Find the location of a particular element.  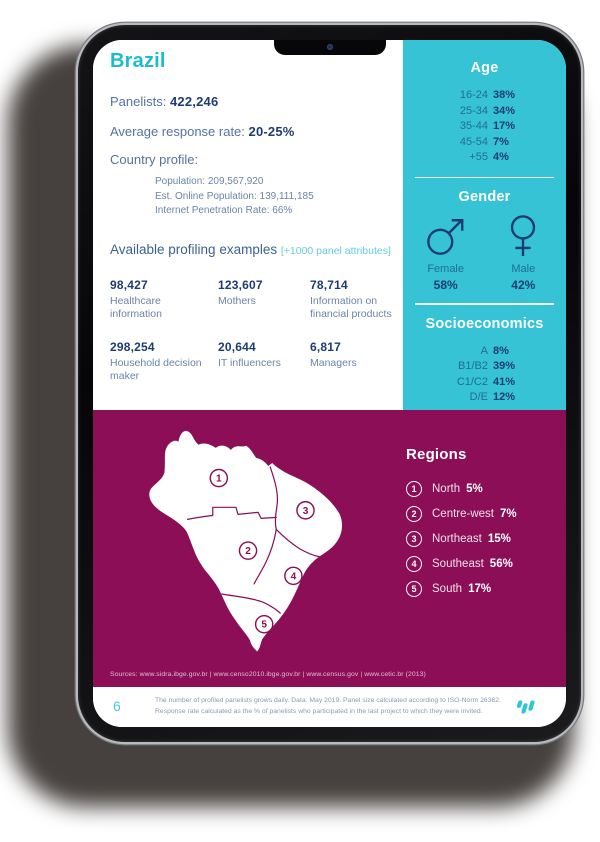

age-value: 17% is located at coordinates (504, 126).